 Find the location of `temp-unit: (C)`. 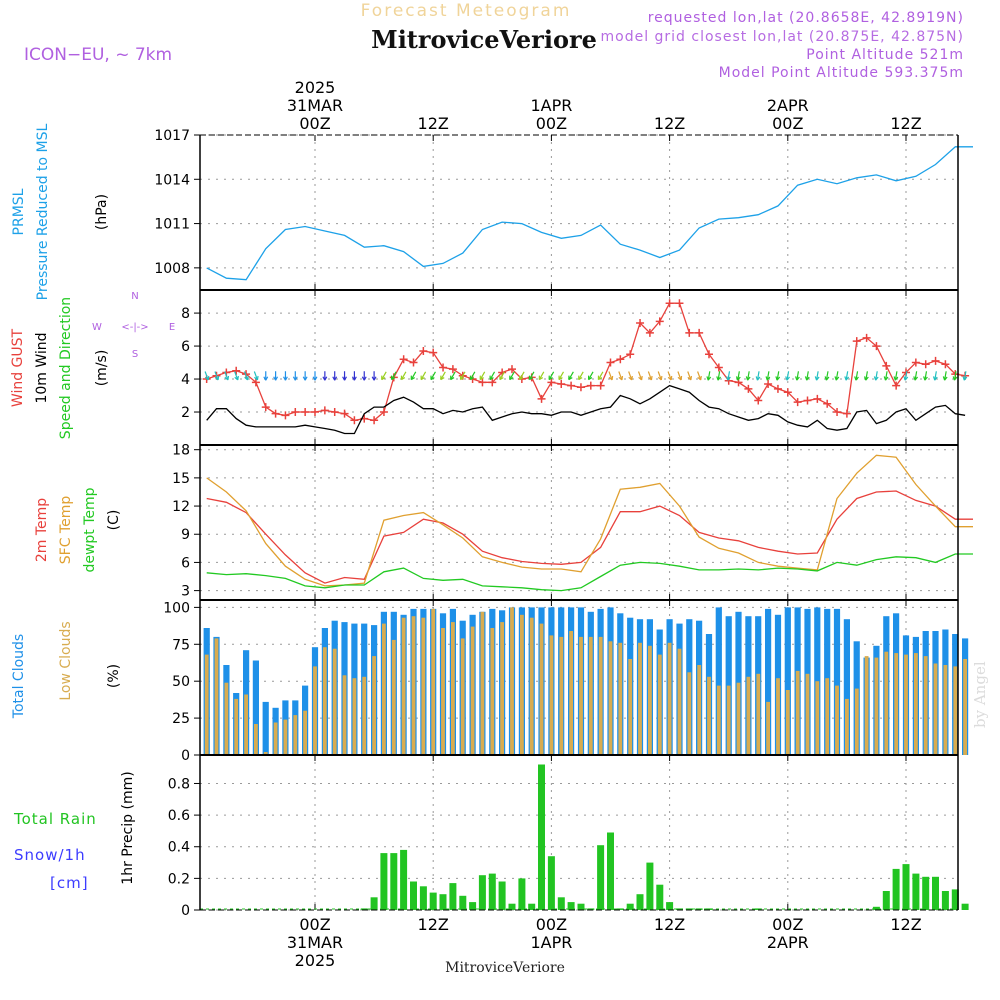

temp-unit: (C) is located at coordinates (114, 520).